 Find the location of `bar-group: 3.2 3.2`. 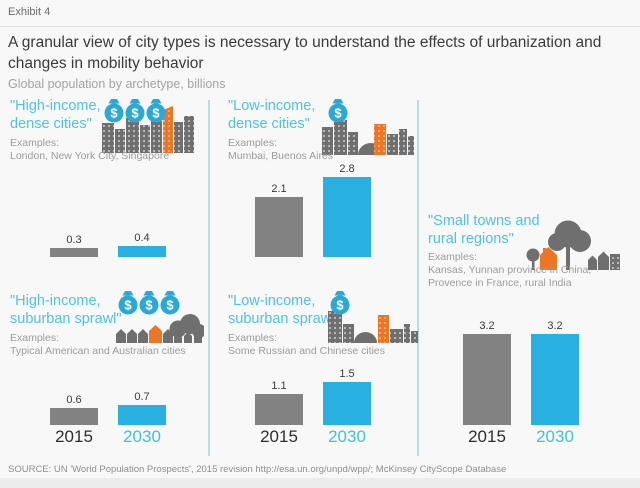

bar-group: 3.2 3.2 is located at coordinates (521, 372).